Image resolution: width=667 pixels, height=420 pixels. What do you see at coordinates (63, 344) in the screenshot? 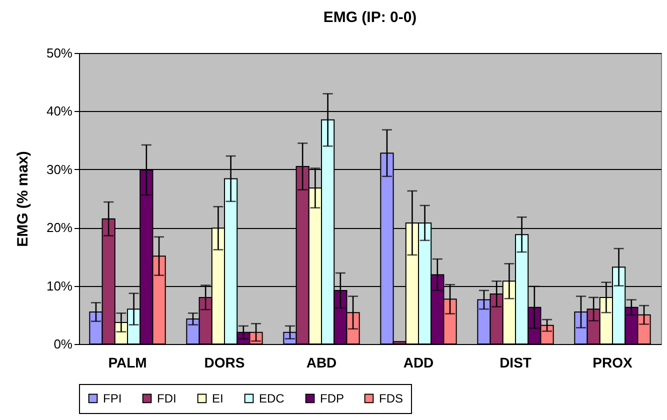
I see `y-tick-label: 0%` at bounding box center [63, 344].